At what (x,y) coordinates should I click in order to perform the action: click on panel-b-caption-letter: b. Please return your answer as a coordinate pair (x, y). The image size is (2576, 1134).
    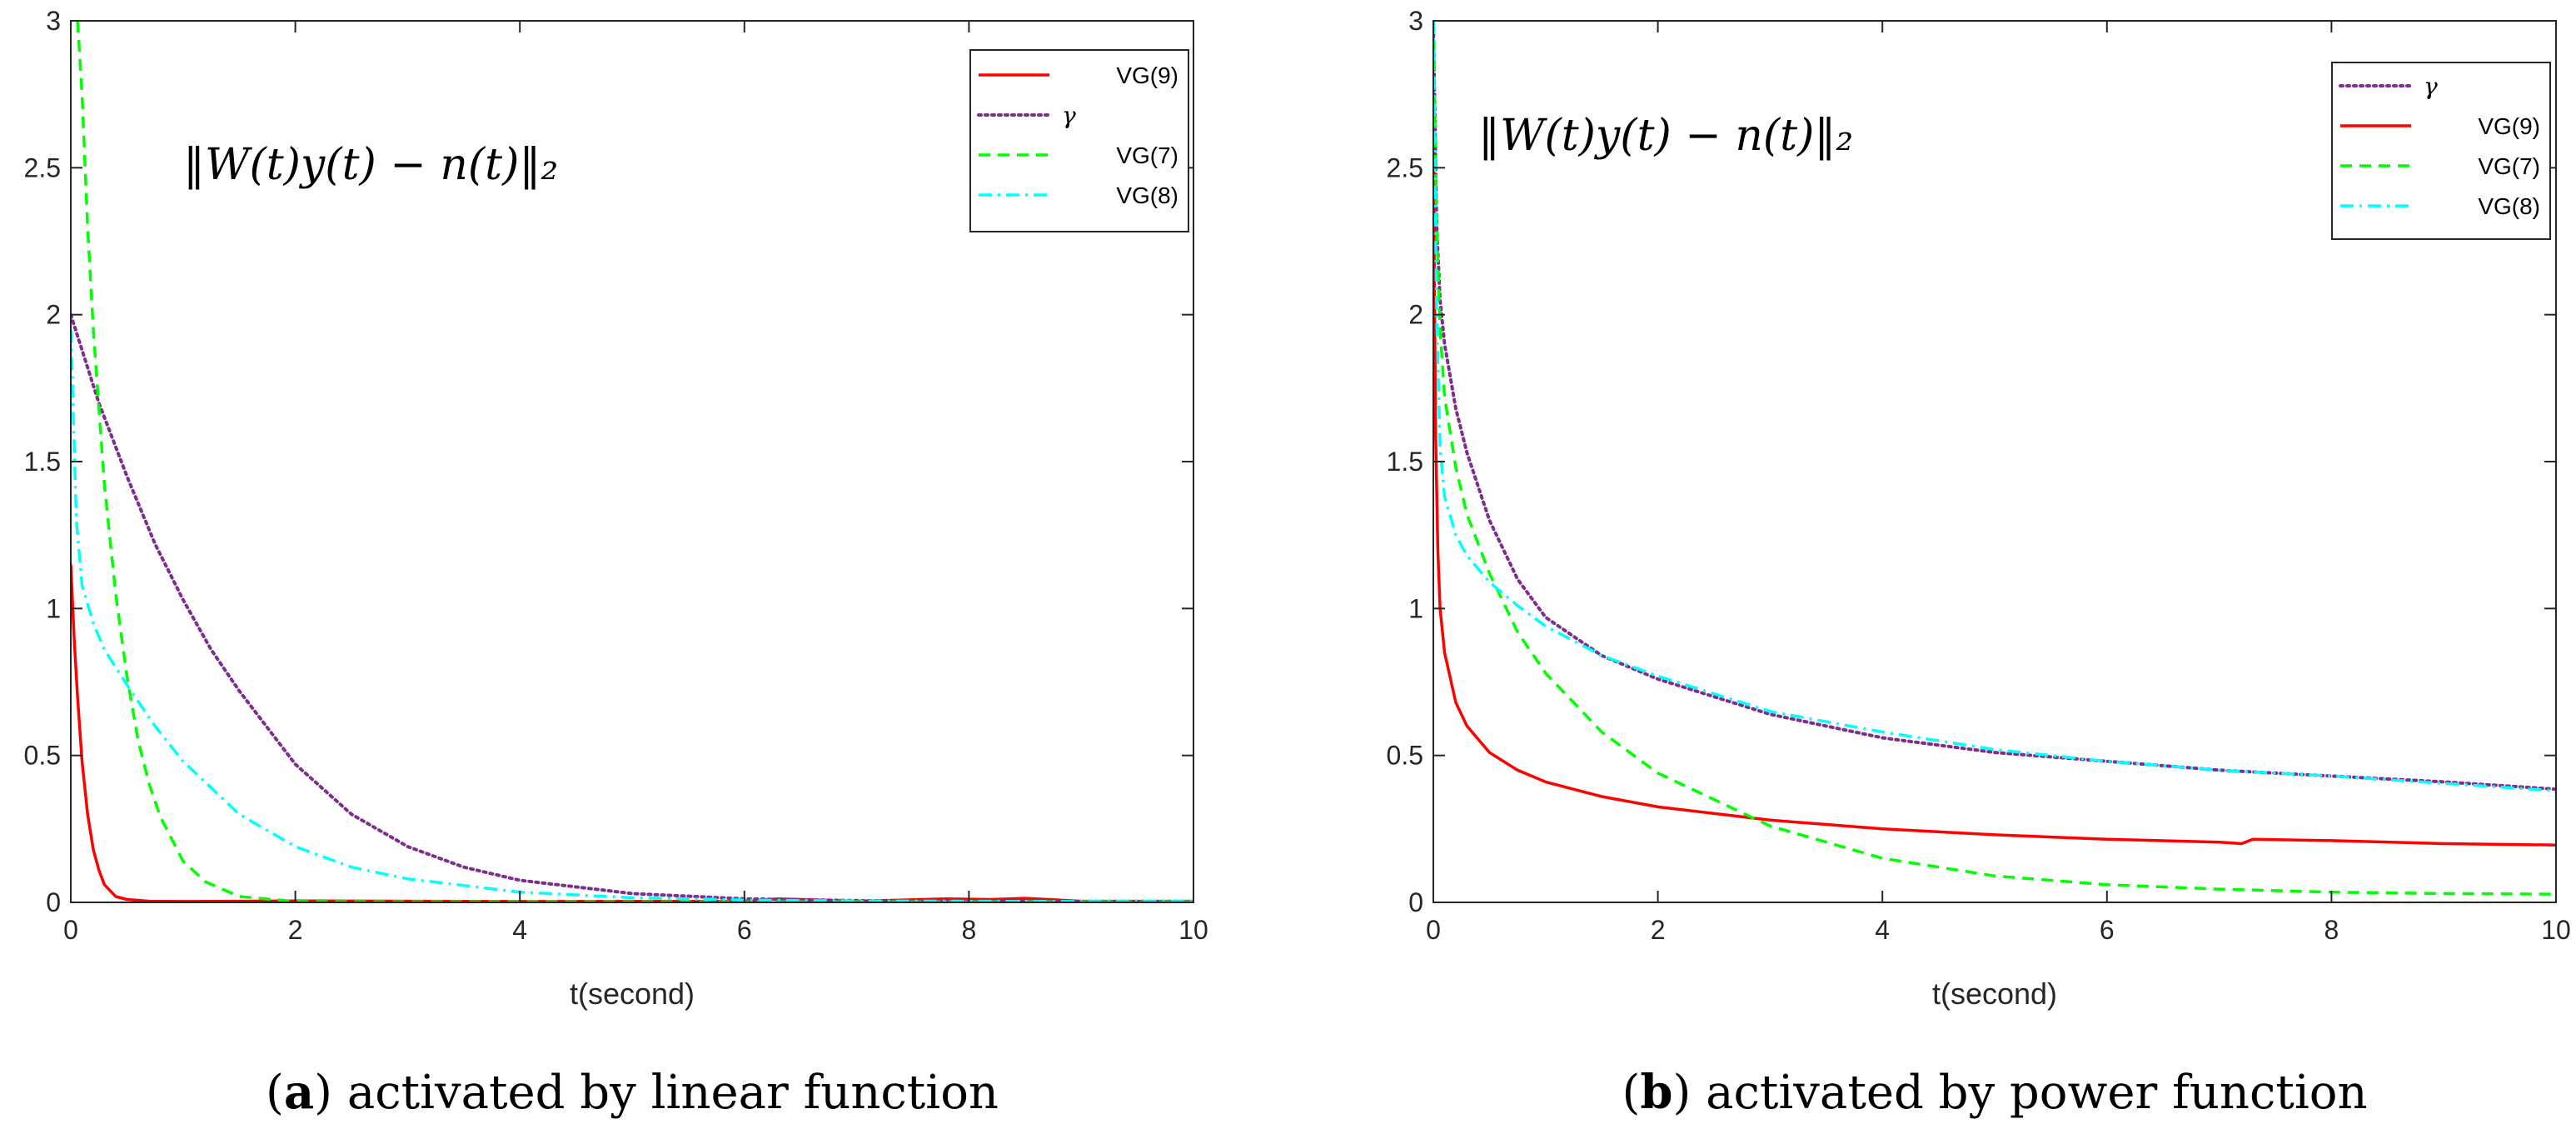
    Looking at the image, I should click on (1656, 1092).